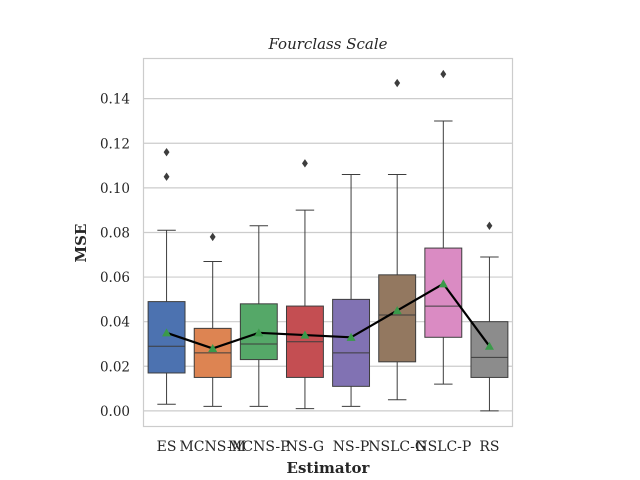 Image resolution: width=640 pixels, height=480 pixels. What do you see at coordinates (351, 447) in the screenshot?
I see `x-tick-label: NS-P` at bounding box center [351, 447].